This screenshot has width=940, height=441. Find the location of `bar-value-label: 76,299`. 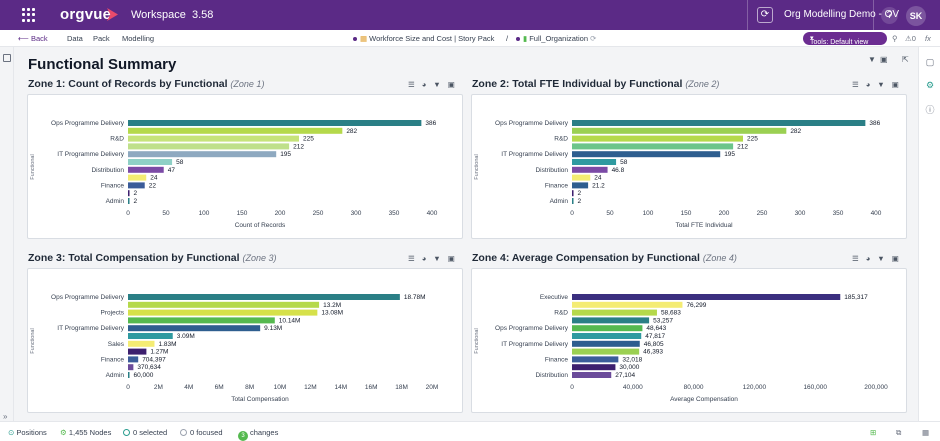

bar-value-label: 76,299 is located at coordinates (696, 305).